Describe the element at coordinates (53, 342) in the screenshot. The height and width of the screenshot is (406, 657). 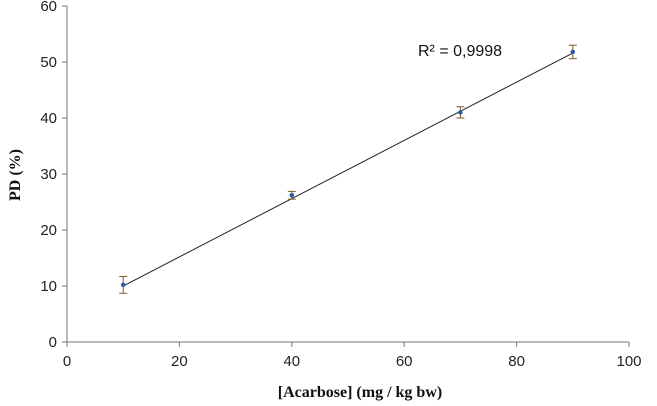
I see `y-tick-label: 0` at that location.